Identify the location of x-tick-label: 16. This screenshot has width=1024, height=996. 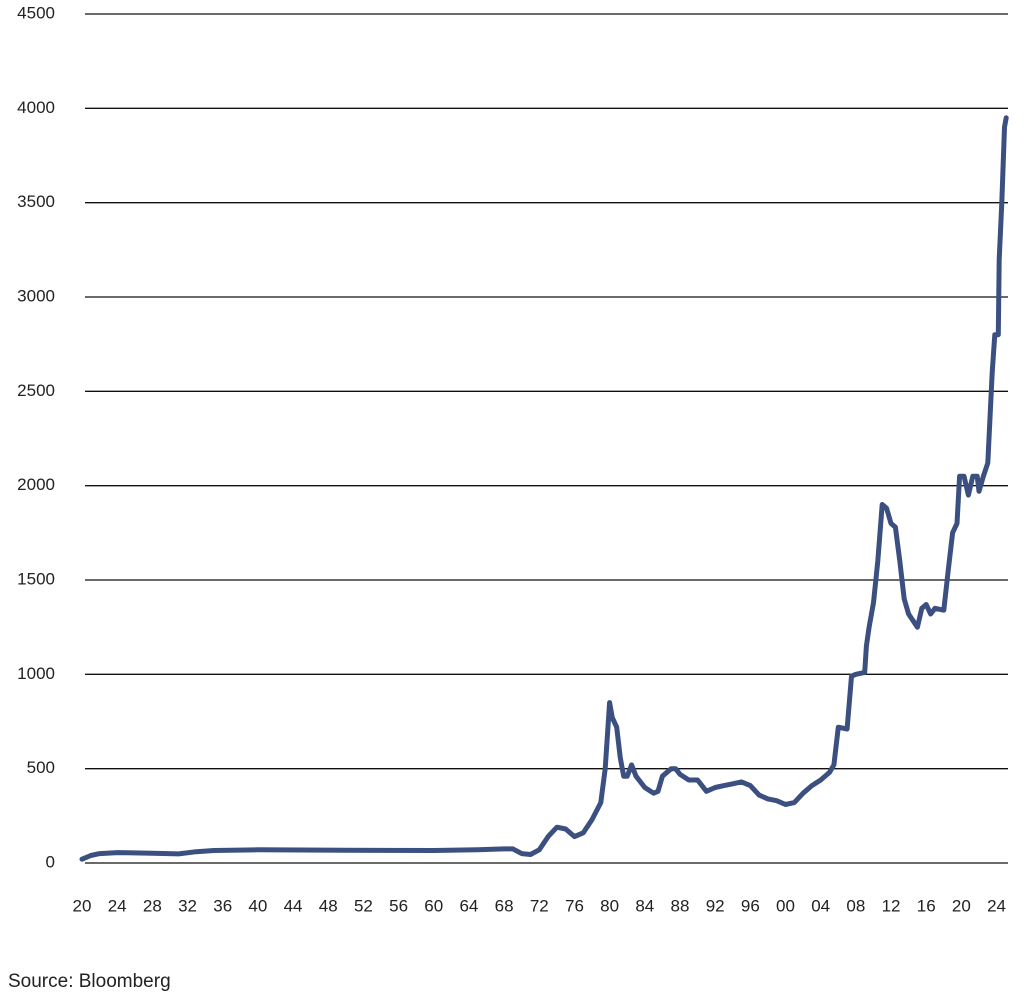
(926, 905).